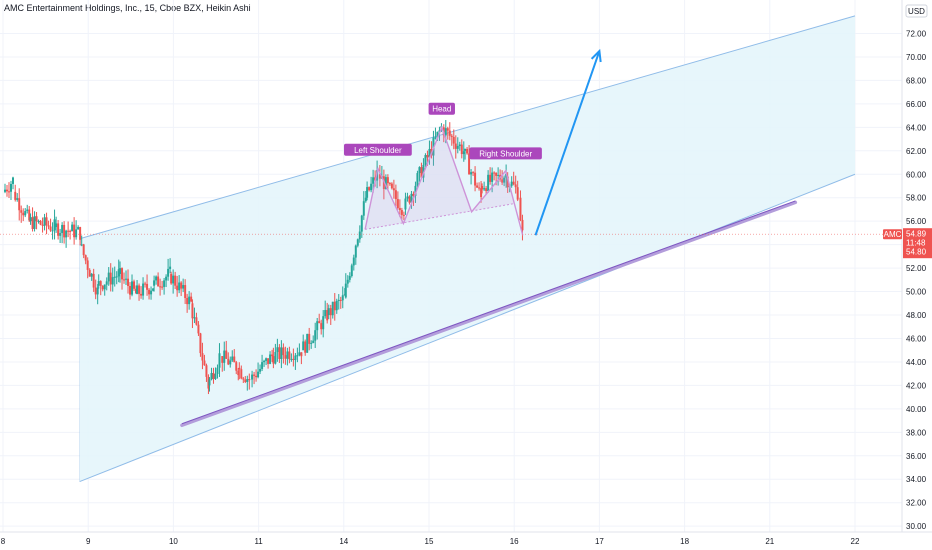 The image size is (932, 550). I want to click on head-and-shoulders-pattern: Left Shoulder Head Right Shoulder, so click(442, 169).